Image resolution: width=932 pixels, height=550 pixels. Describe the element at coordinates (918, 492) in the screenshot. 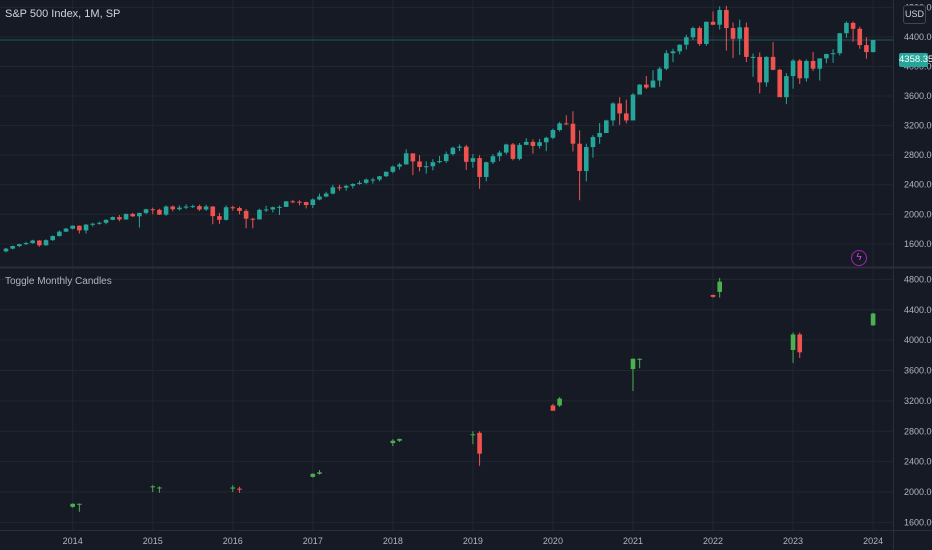

I see `sub-price-tick-label: 2000.00` at that location.